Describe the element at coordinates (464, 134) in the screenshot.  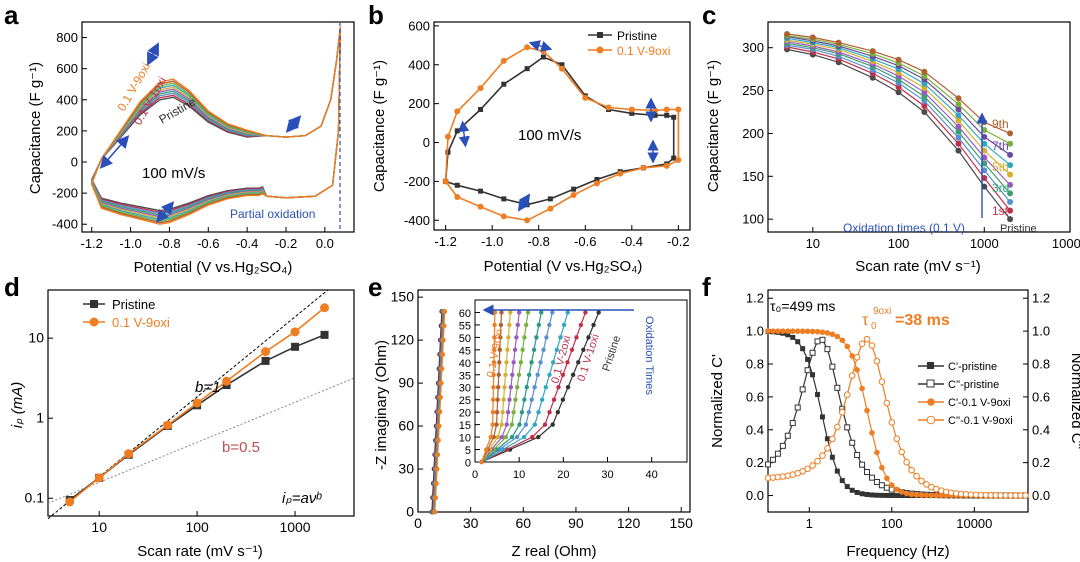
I see `arrow-left` at that location.